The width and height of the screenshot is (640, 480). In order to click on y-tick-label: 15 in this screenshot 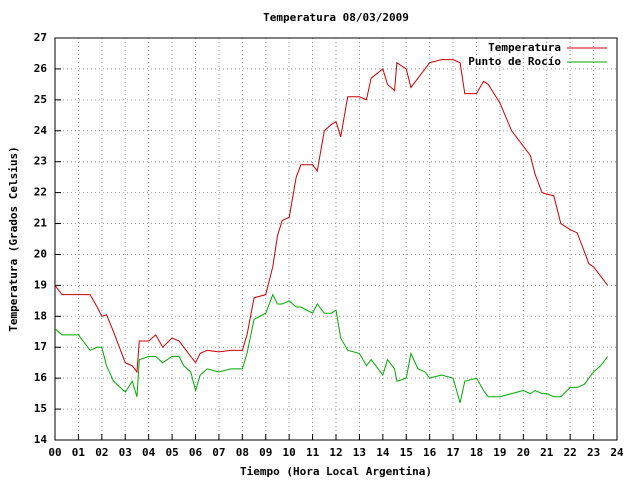, I will do `click(40, 408)`.